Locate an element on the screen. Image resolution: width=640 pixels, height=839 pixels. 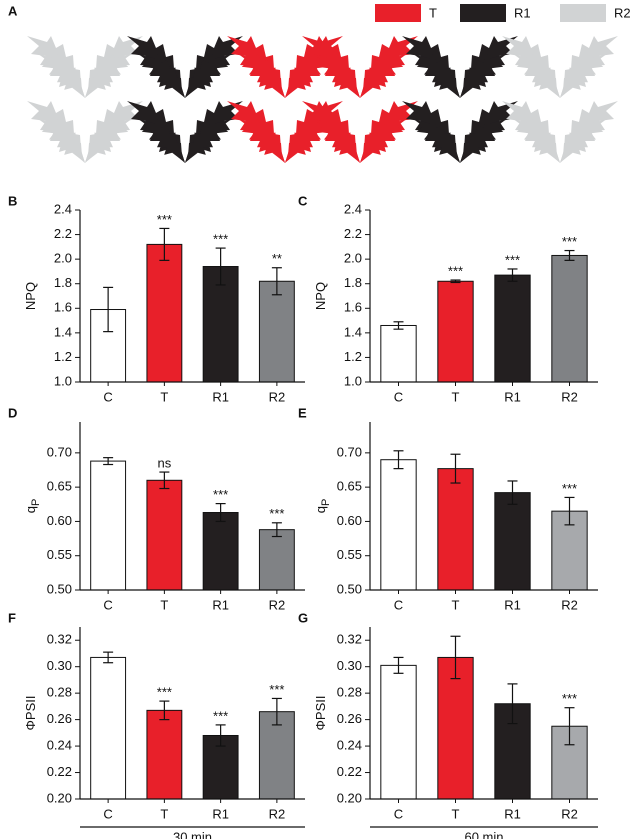
time-label: 30 min is located at coordinates (192, 834).